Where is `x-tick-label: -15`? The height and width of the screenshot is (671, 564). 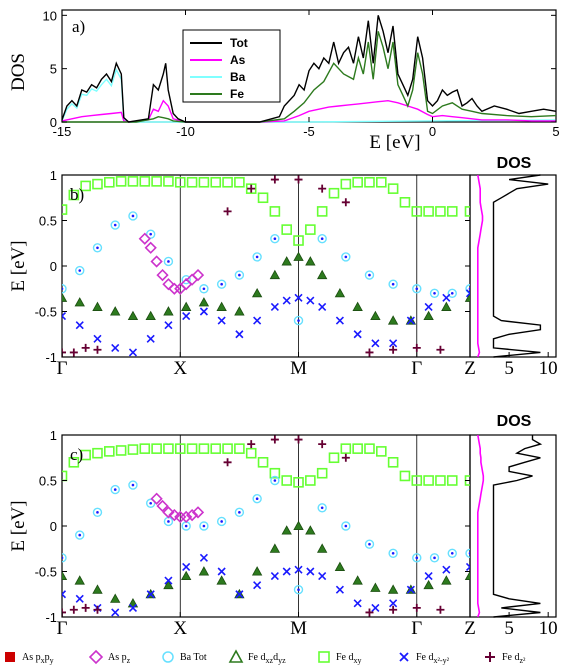 x-tick-label: -15 is located at coordinates (62, 131).